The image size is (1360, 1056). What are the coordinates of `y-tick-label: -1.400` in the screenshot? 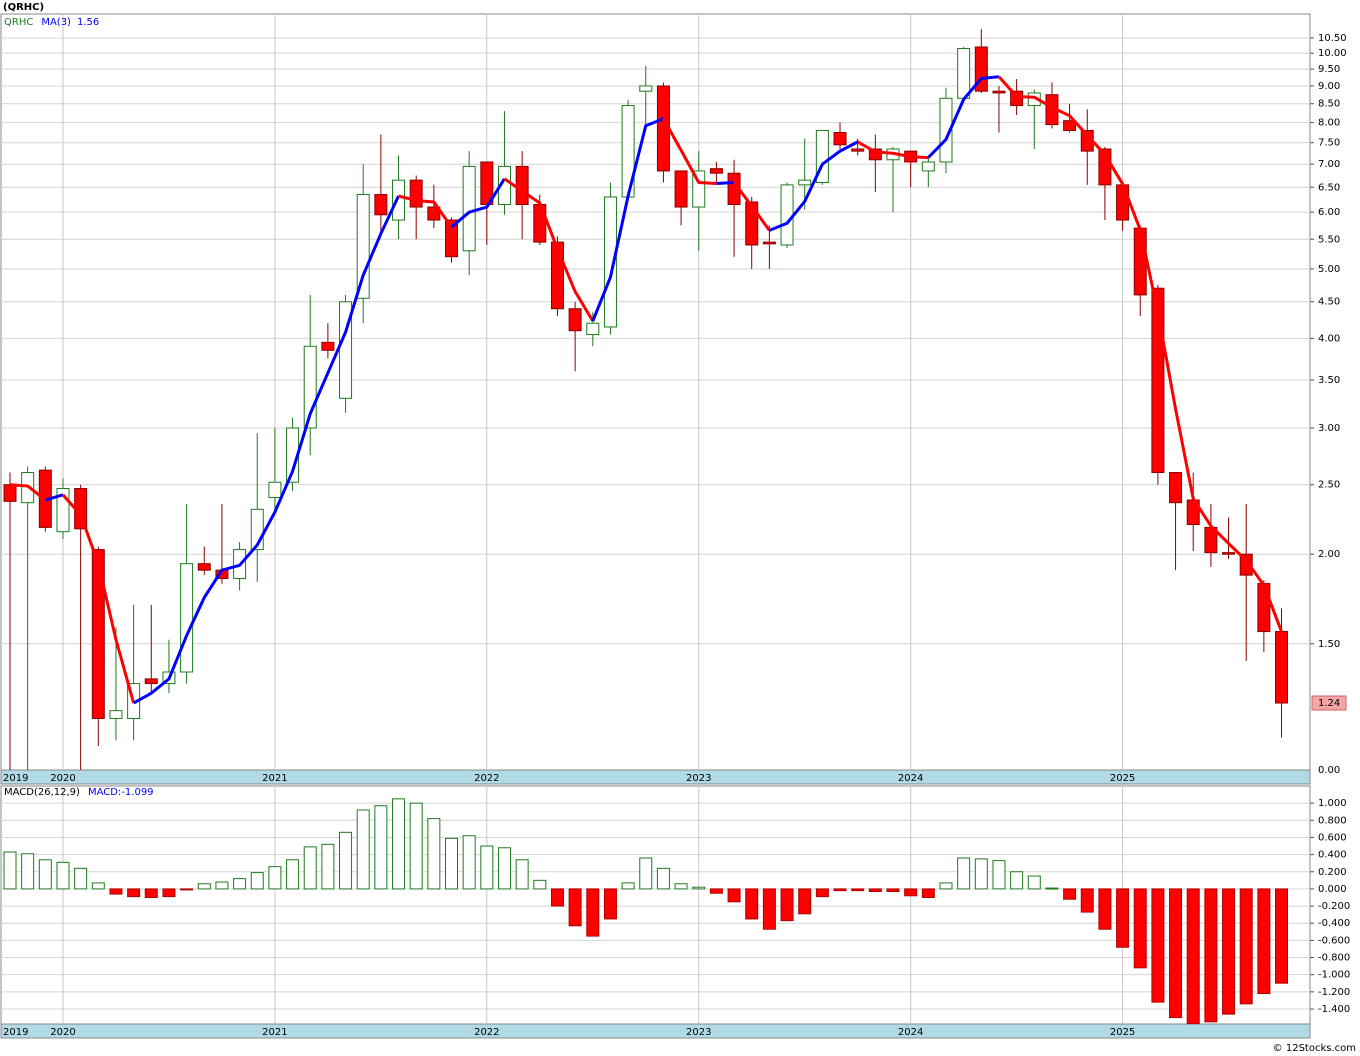 It's located at (1334, 1009).